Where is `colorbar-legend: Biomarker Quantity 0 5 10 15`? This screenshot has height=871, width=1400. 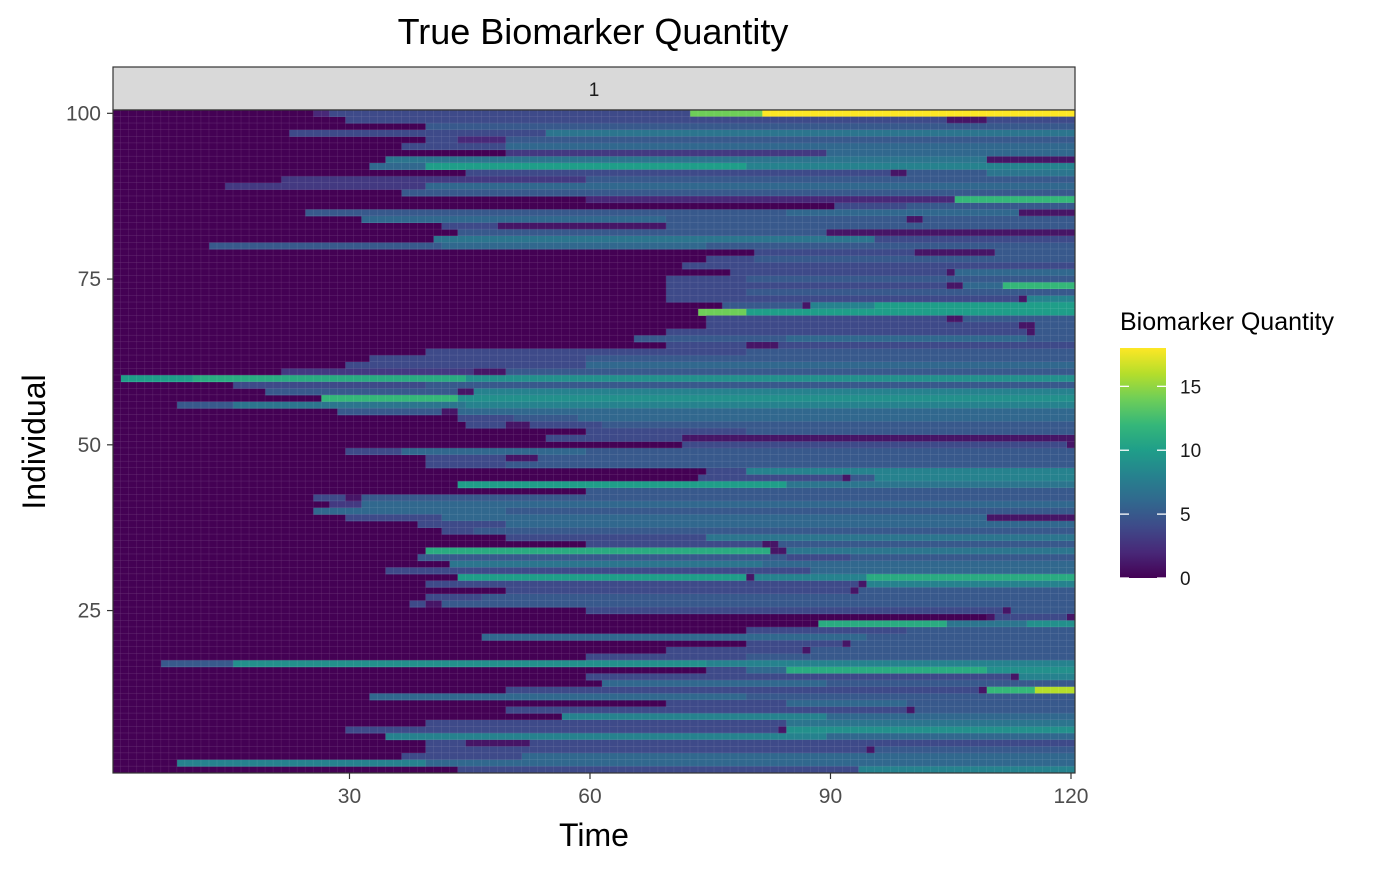 colorbar-legend: Biomarker Quantity 0 5 10 15 is located at coordinates (1227, 449).